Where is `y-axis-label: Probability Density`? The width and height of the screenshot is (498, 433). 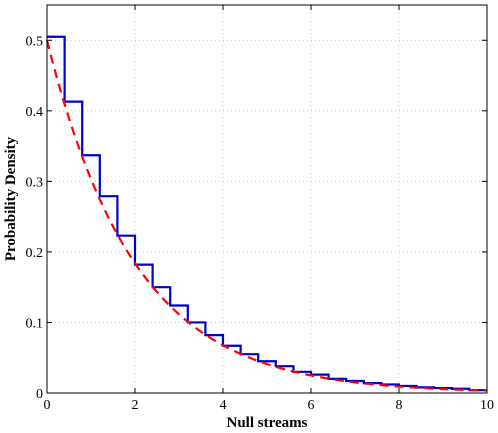 y-axis-label: Probability Density is located at coordinates (11, 198).